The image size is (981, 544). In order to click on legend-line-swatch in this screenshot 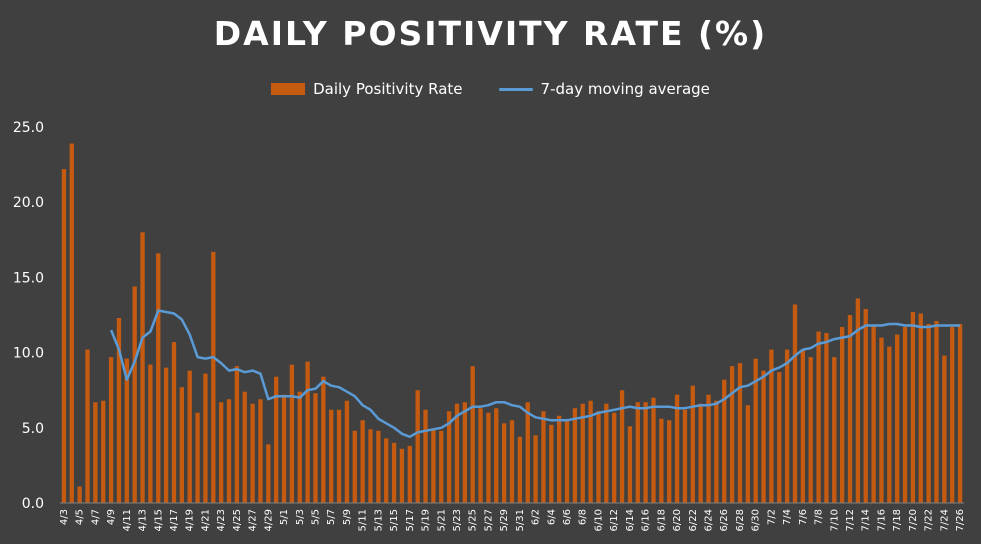, I will do `click(515, 89)`.